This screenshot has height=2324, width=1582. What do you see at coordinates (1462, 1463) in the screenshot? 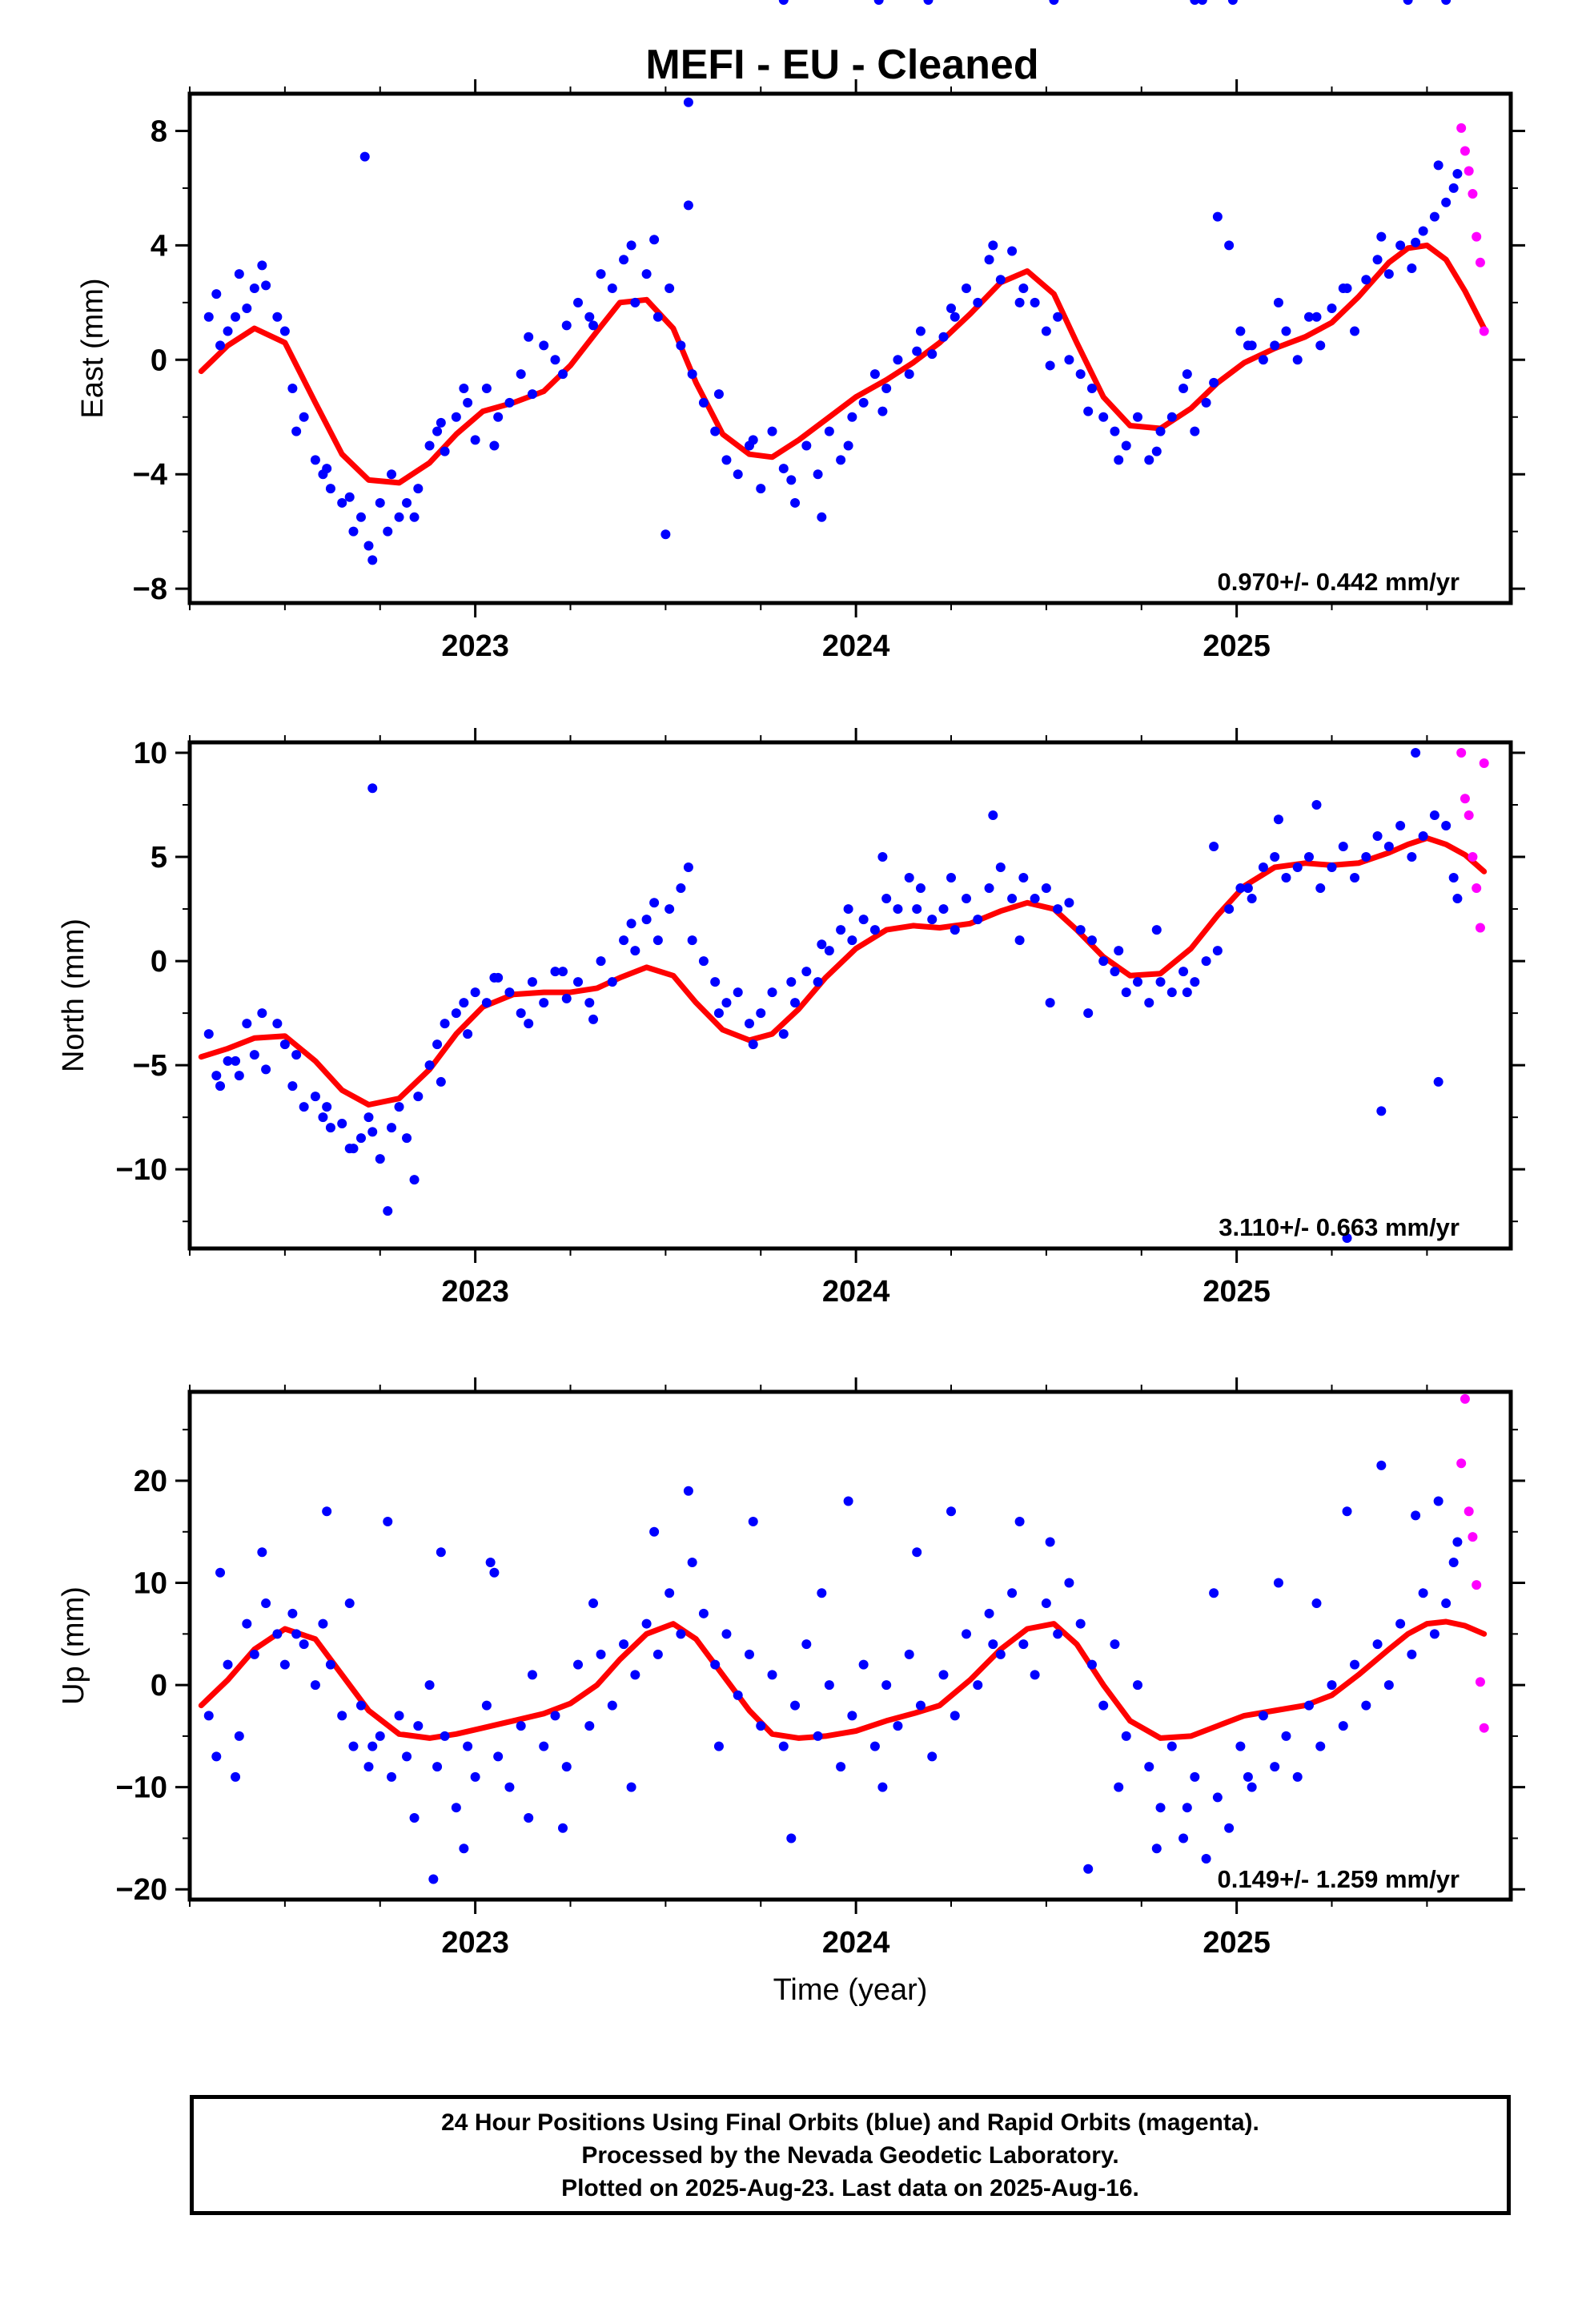
I see `up-rapid-point` at bounding box center [1462, 1463].